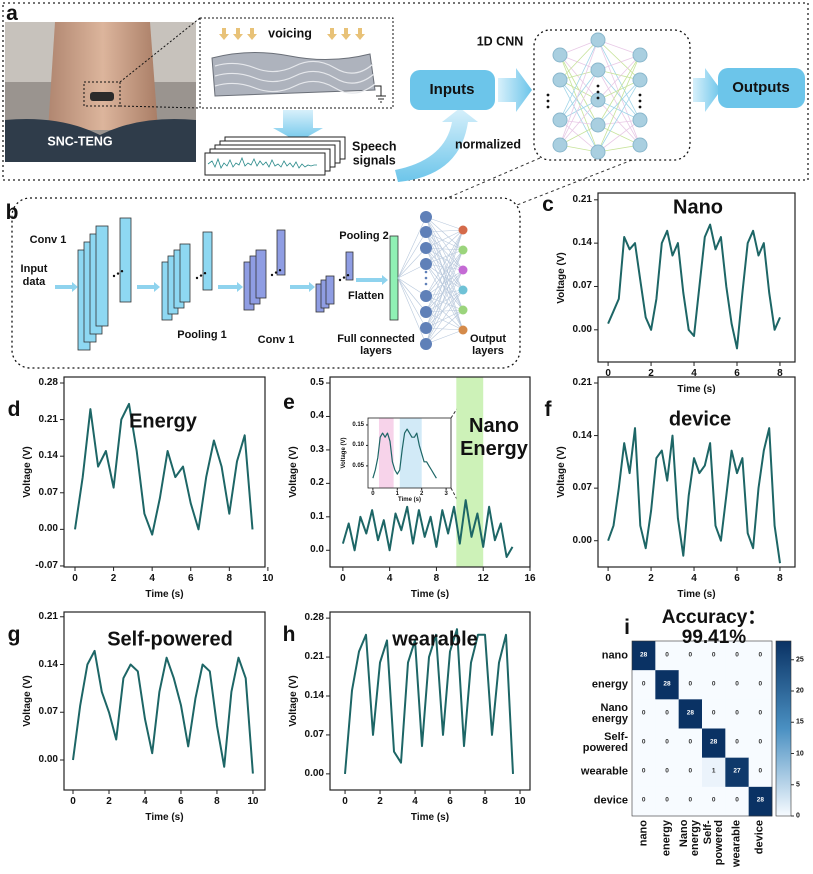  I want to click on cell-value: 28, so click(644, 655).